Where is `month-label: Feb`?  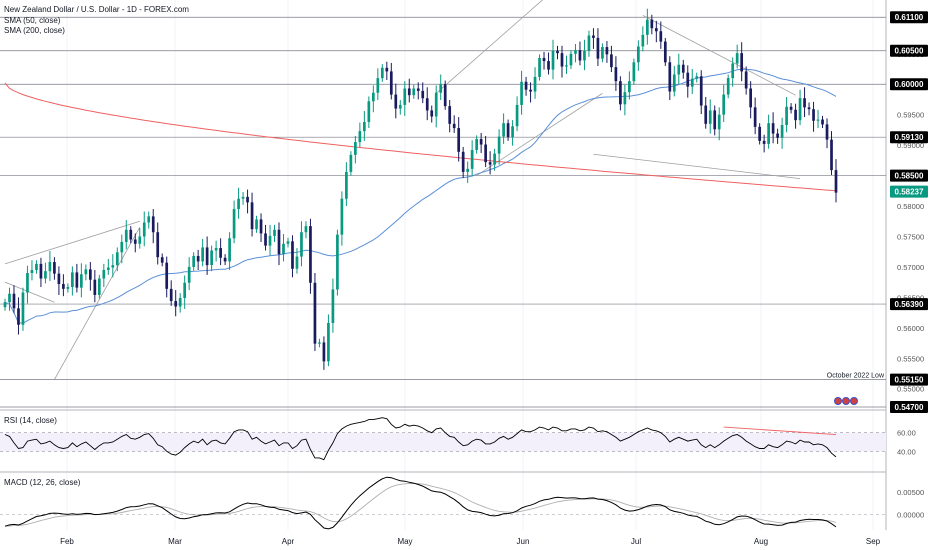 month-label: Feb is located at coordinates (67, 541).